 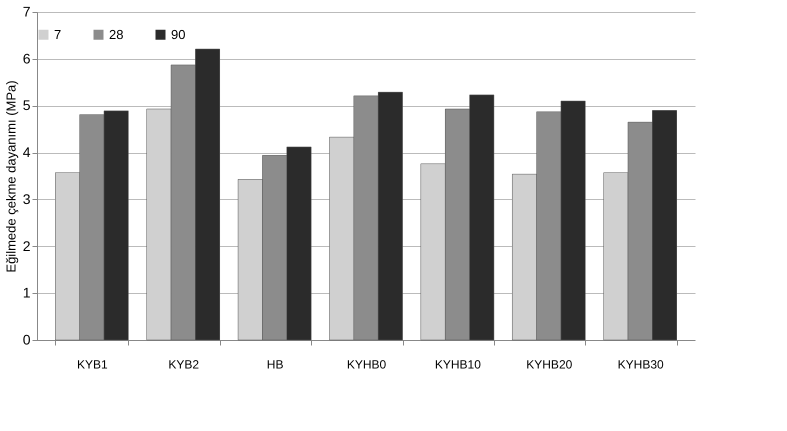 What do you see at coordinates (184, 365) in the screenshot?
I see `x-tick-label: KYB2` at bounding box center [184, 365].